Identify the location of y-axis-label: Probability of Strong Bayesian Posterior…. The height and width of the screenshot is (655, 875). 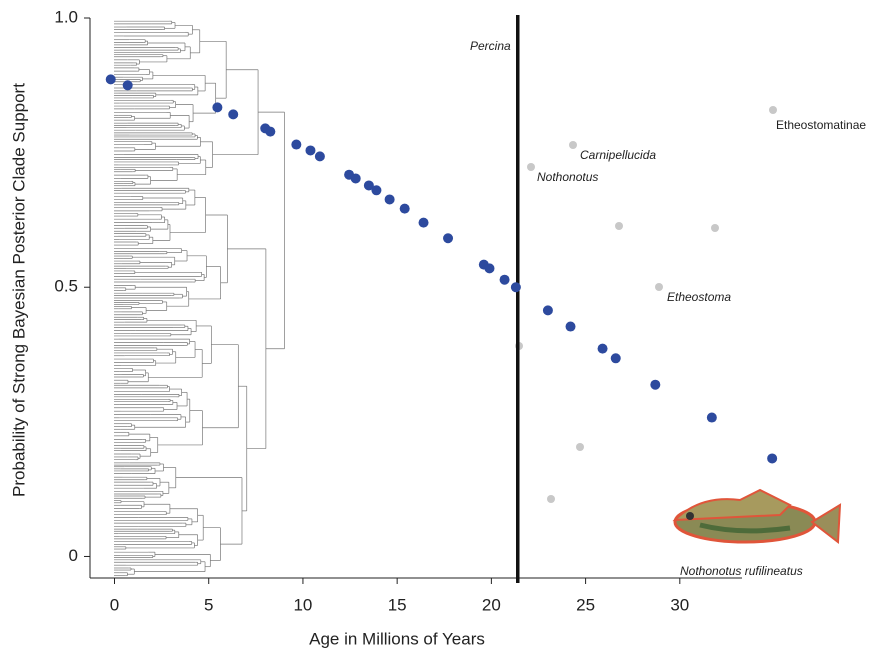
(18, 290).